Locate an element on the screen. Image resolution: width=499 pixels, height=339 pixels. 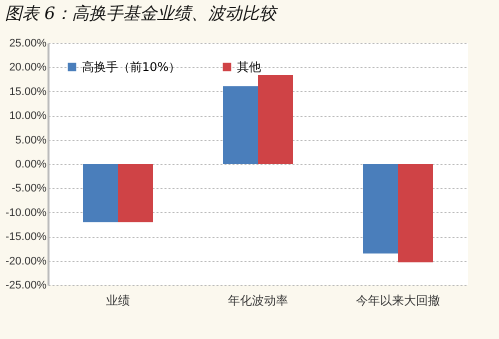
y-tick-label: -15.00% is located at coordinates (26, 237).